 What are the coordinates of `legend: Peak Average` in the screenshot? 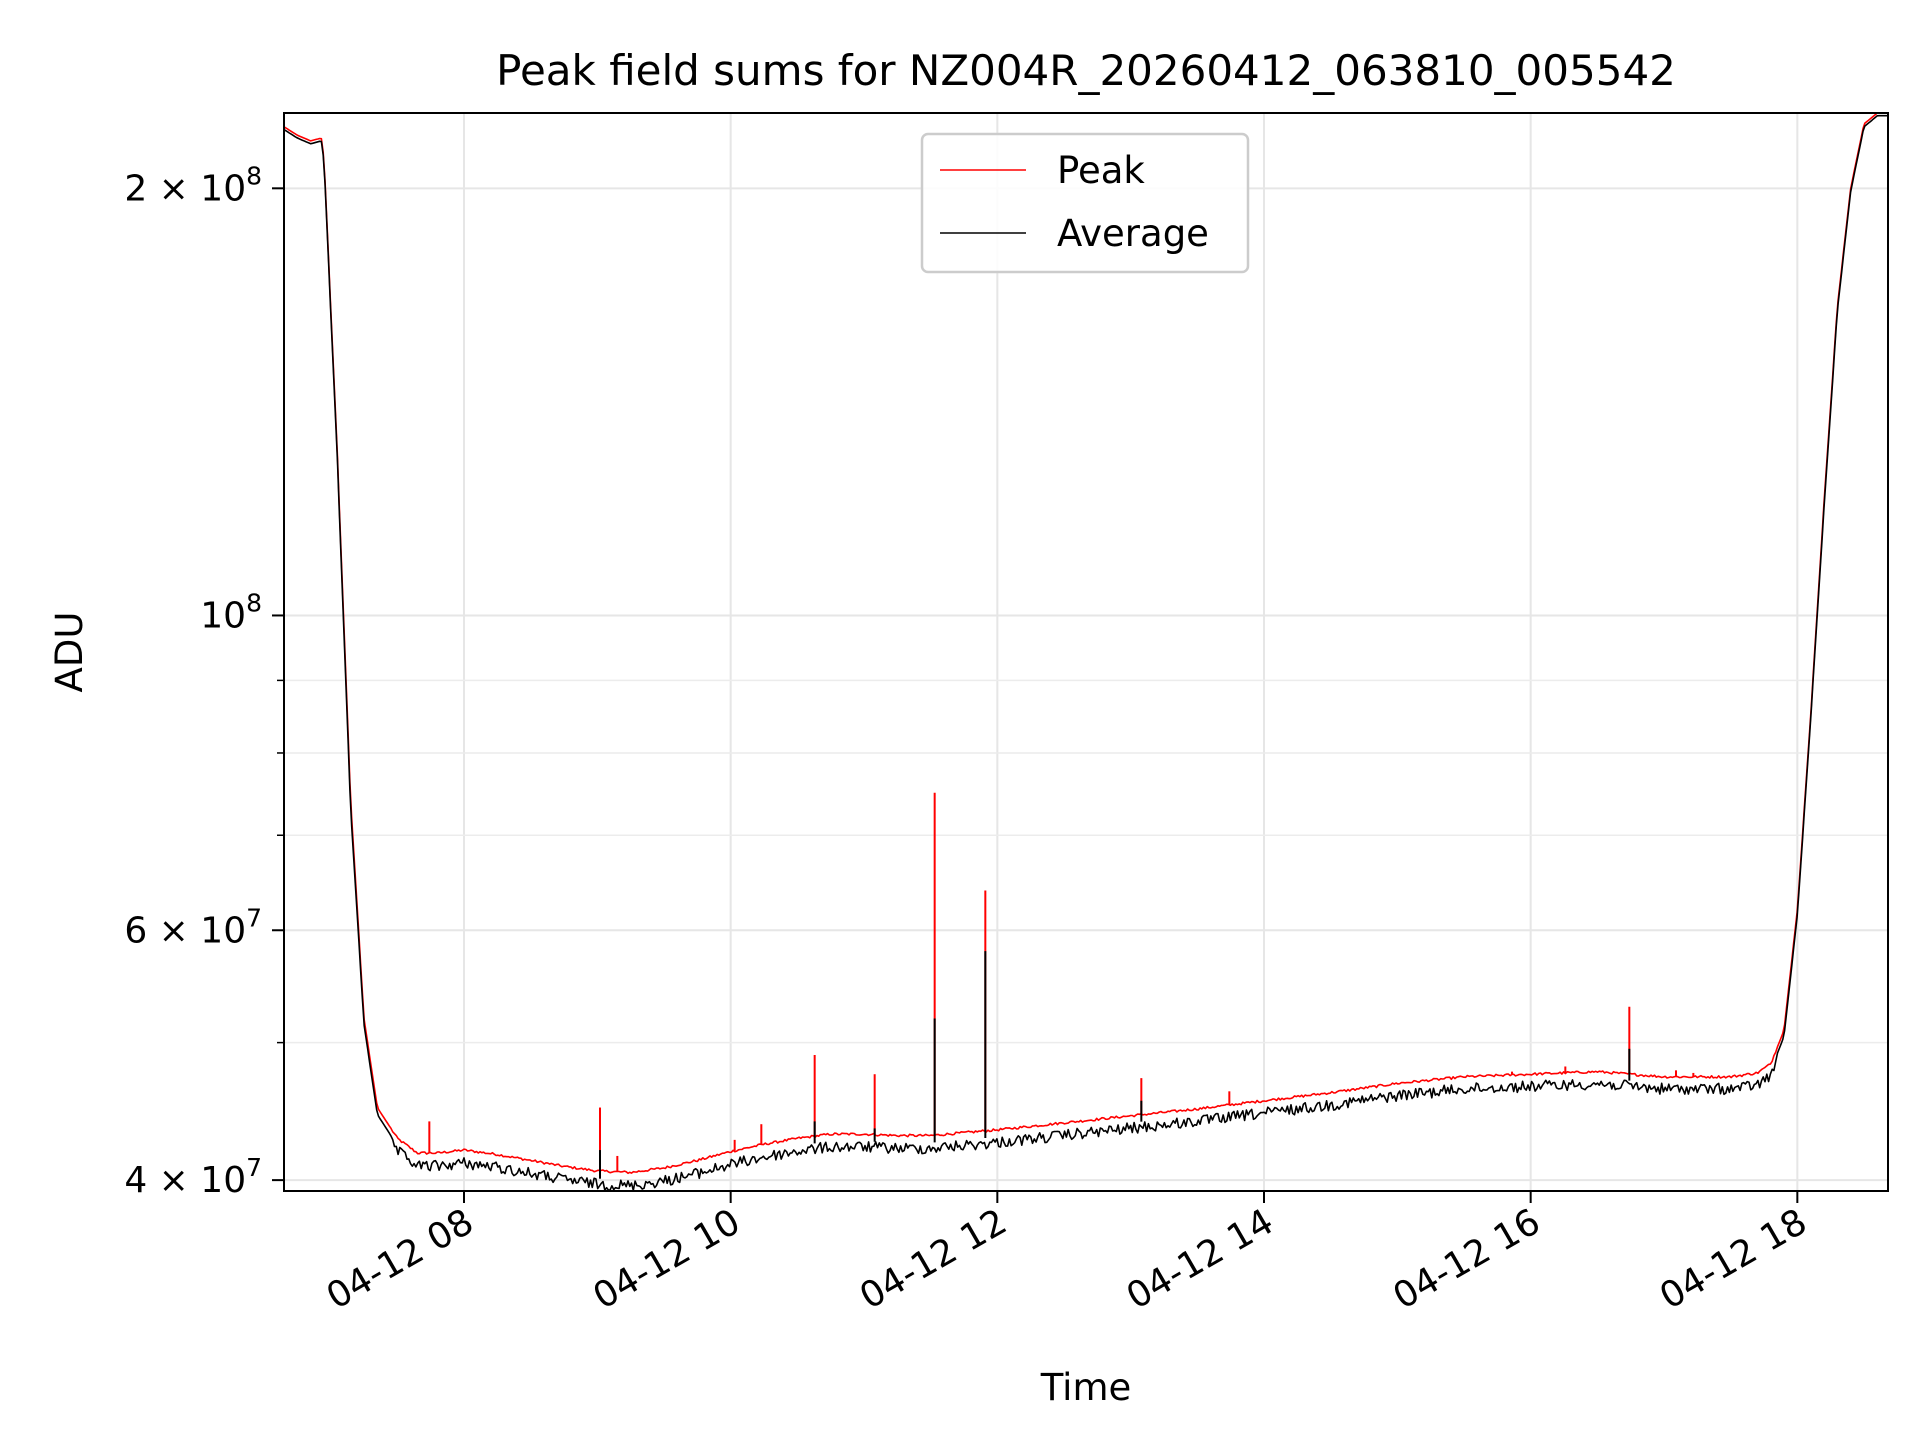 It's located at (1085, 203).